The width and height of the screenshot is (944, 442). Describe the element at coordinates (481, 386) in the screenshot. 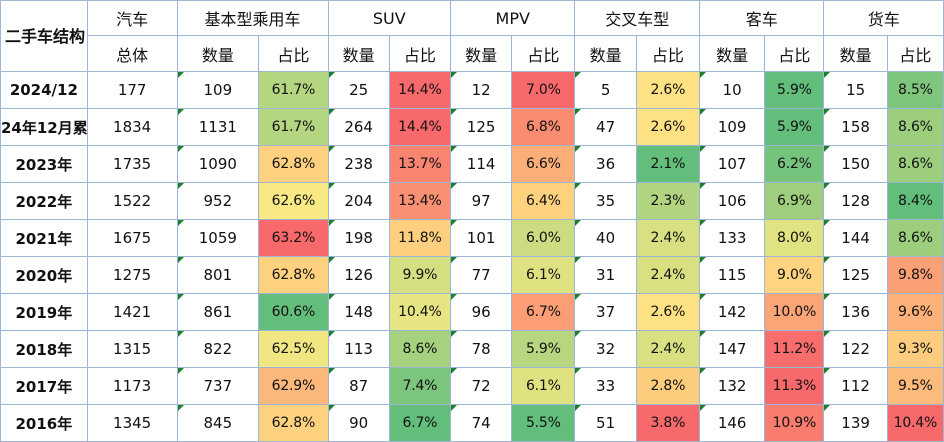

I see `count-cell: 72` at that location.